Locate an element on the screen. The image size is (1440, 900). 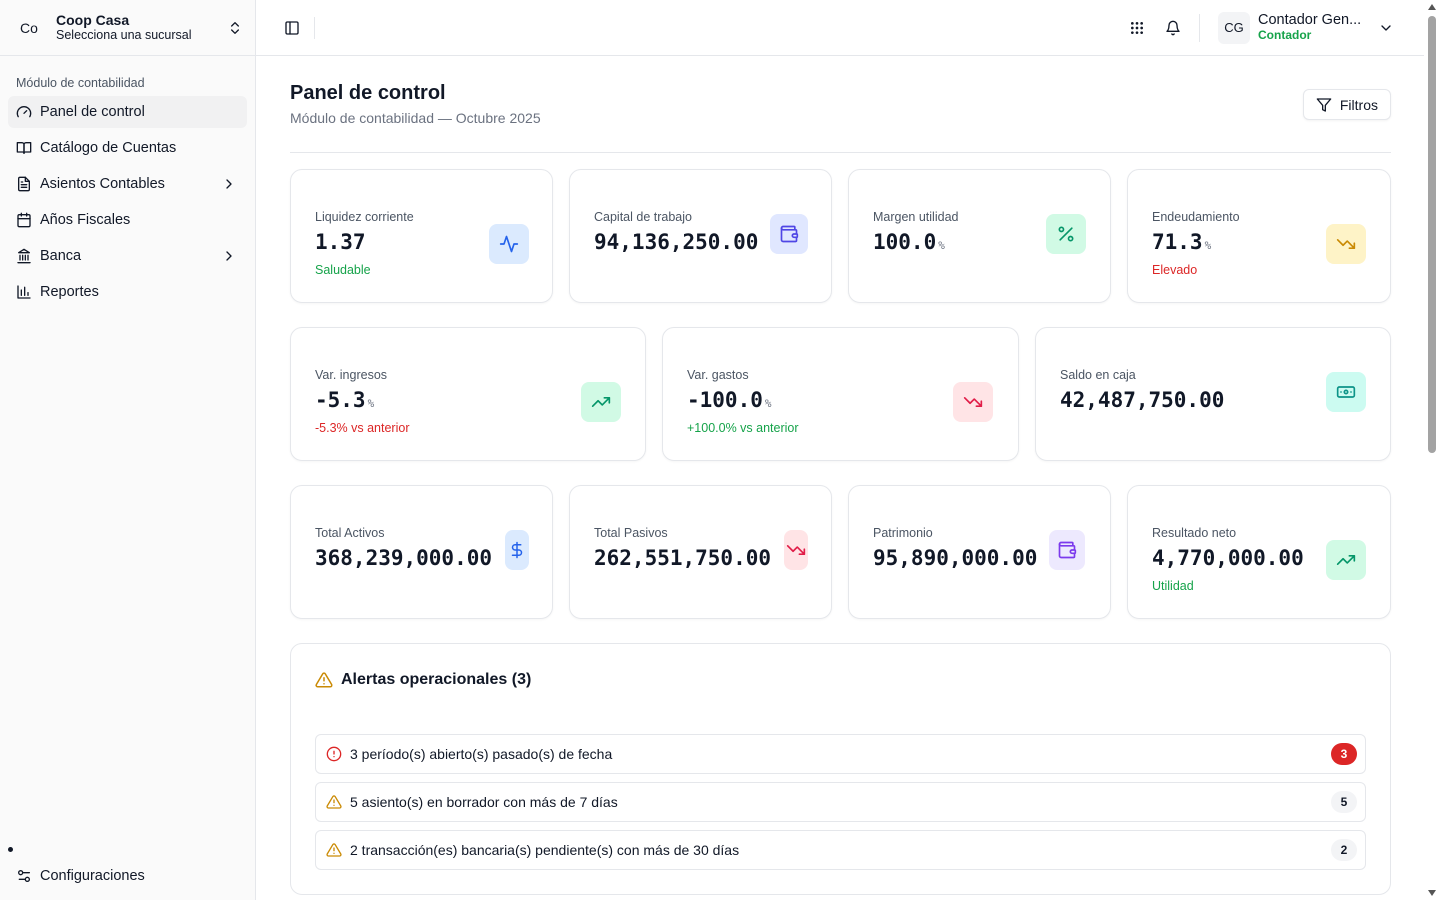
kpi-card-capital: Capital de trabajo 94,136,250.00 is located at coordinates (700, 236).